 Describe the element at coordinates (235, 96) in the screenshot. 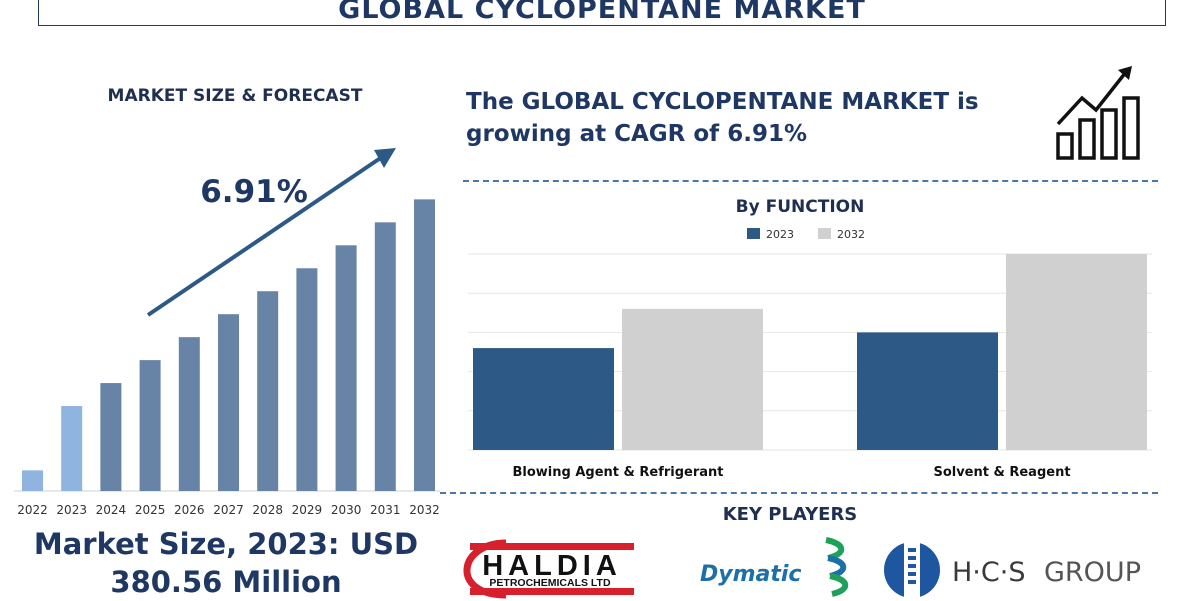

I see `market-size-forecast-title: MARKET SIZE & FORECAST` at that location.